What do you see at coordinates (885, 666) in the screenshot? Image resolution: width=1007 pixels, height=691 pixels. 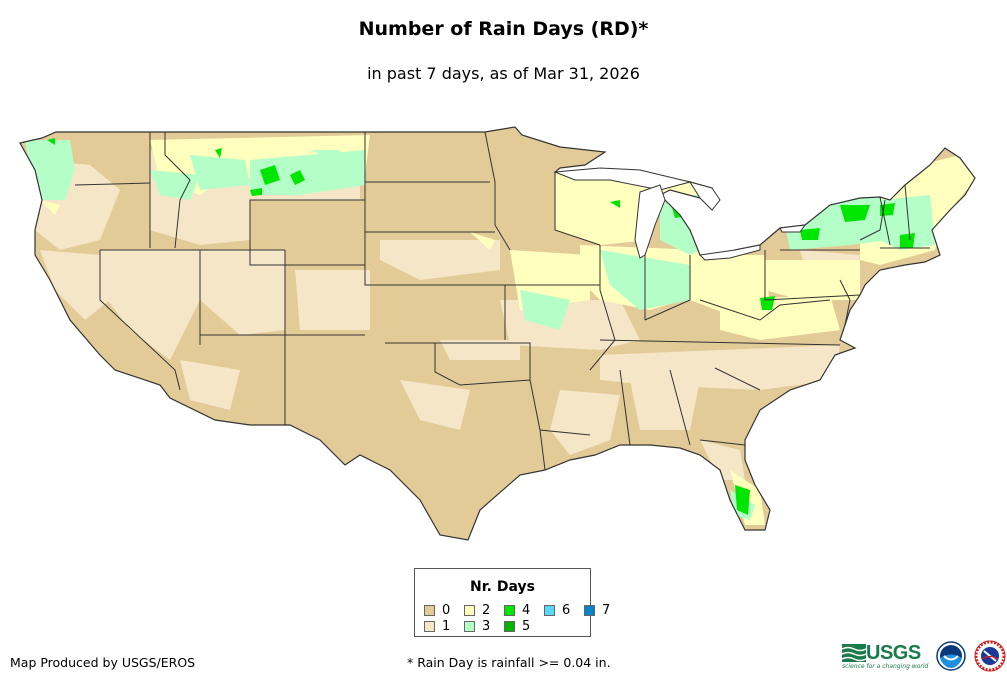 I see `usgs-tagline: science for a changing world` at bounding box center [885, 666].